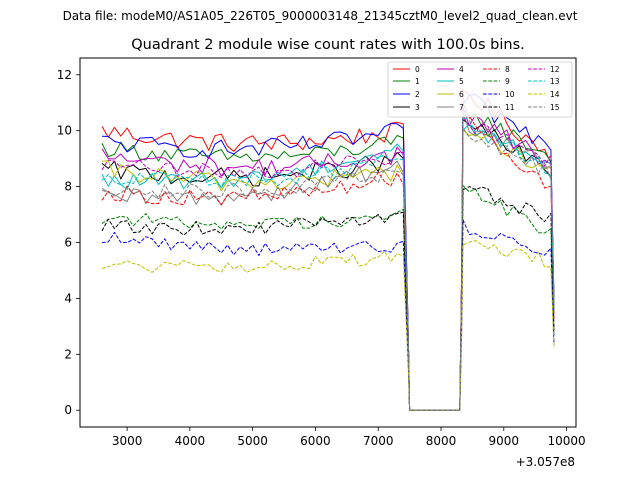 This screenshot has height=480, width=640. I want to click on x-tick-label: 4000, so click(190, 441).